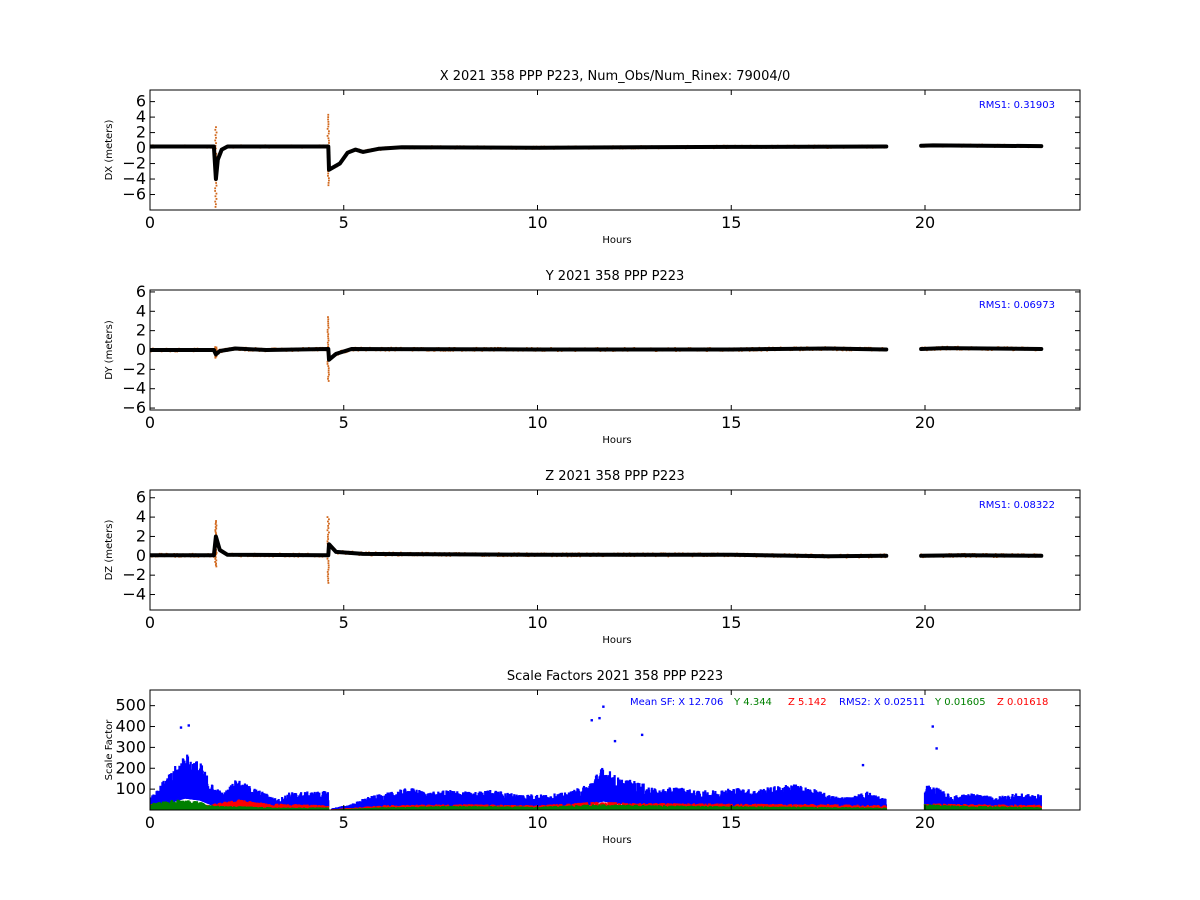 Image resolution: width=1200 pixels, height=900 pixels. What do you see at coordinates (1017, 305) in the screenshot?
I see `rms-annotation: RMS1: 0.06973` at bounding box center [1017, 305].